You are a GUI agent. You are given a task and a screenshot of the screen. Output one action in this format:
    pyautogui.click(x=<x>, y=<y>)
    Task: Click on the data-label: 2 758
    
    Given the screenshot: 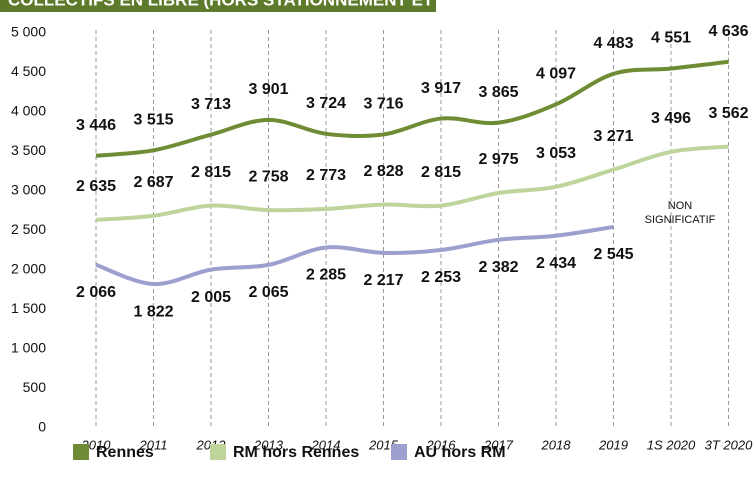 What is the action you would take?
    pyautogui.click(x=268, y=176)
    